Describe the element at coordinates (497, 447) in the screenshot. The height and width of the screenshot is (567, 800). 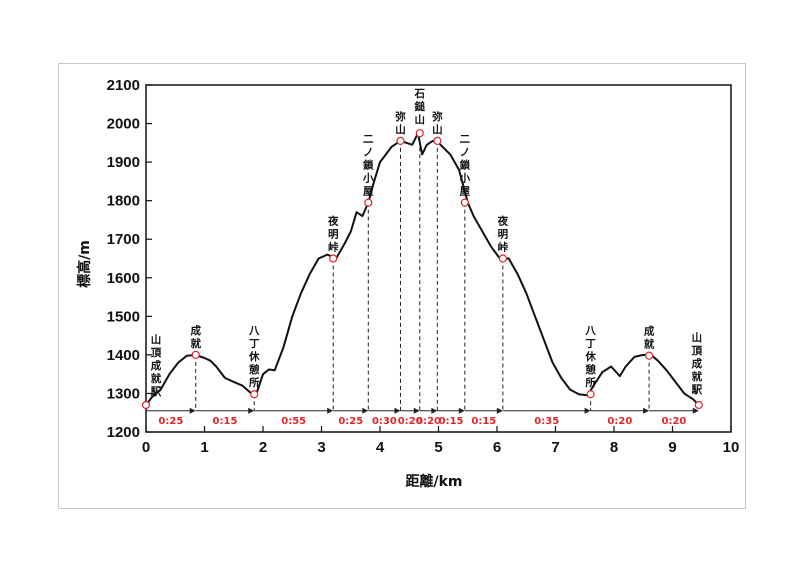
I see `x-tick-label: 6` at that location.